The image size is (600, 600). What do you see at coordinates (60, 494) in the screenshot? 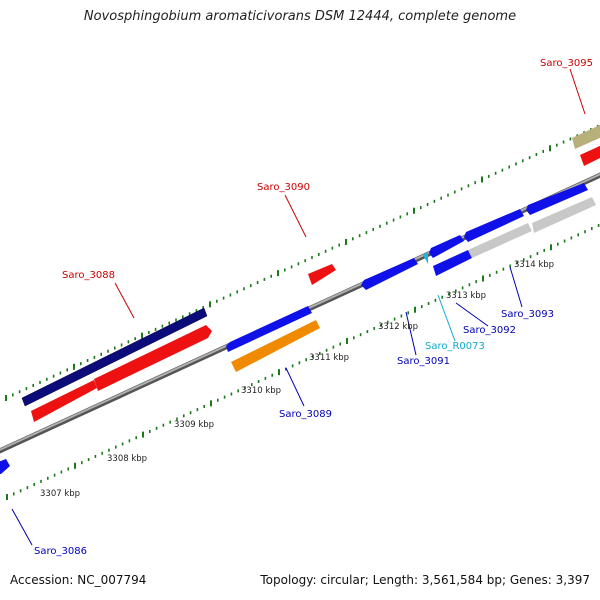
I see `kbp-label-3307: 3307 kbp` at bounding box center [60, 494].